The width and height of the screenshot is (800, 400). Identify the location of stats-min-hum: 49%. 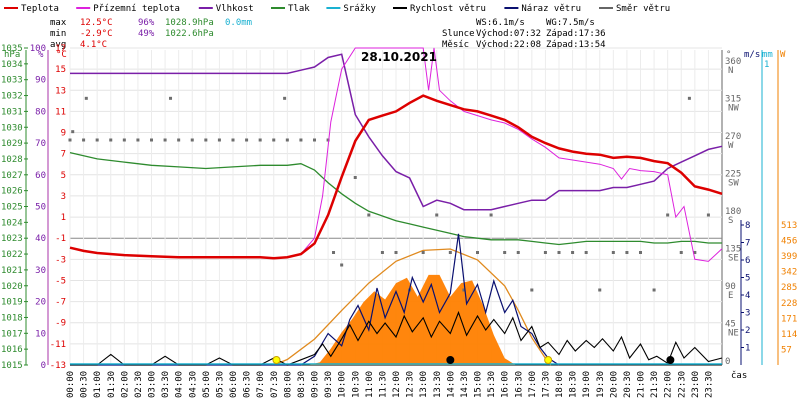
(146, 34).